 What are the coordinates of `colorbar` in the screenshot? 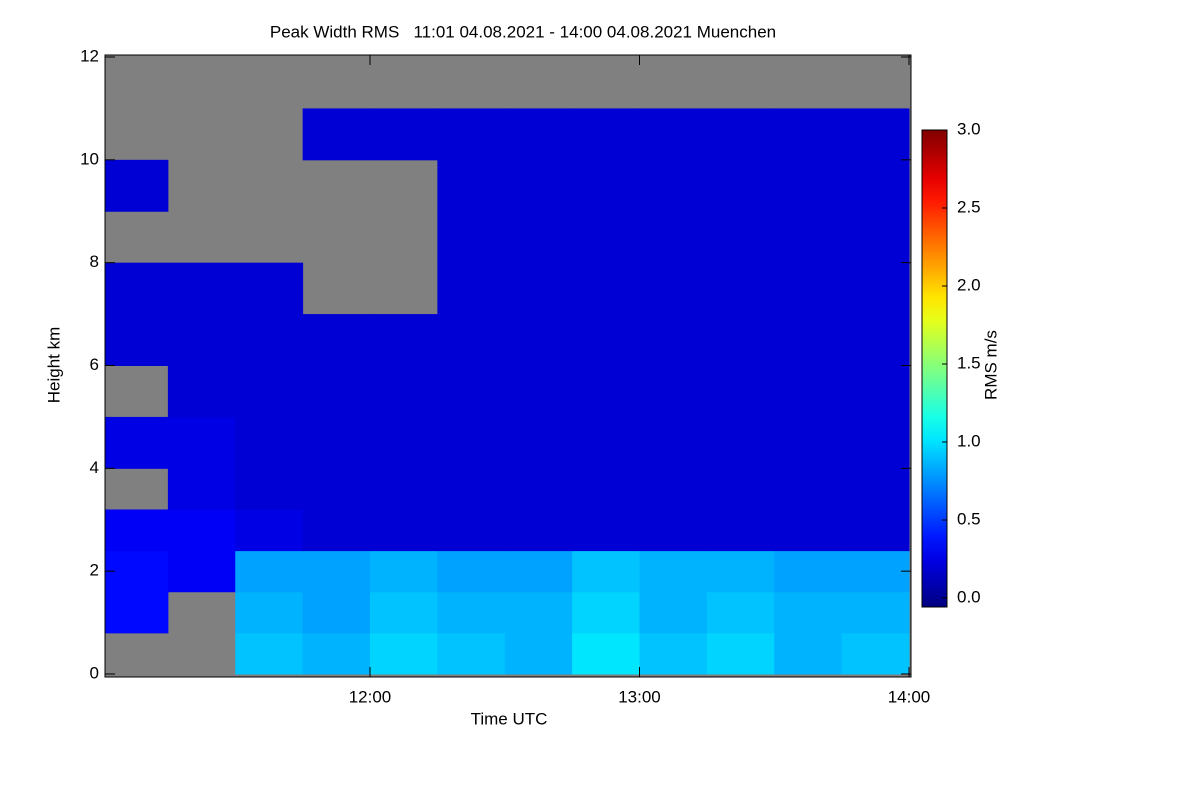 It's located at (934, 368).